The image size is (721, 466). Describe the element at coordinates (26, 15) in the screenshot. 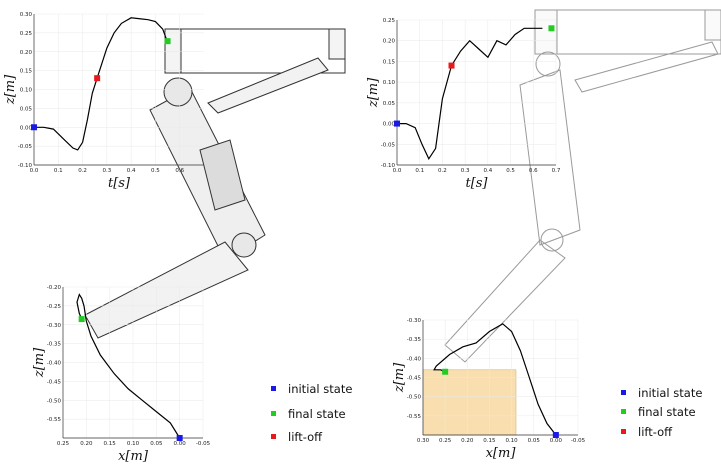

I see `y-tick-label: 0.30` at that location.